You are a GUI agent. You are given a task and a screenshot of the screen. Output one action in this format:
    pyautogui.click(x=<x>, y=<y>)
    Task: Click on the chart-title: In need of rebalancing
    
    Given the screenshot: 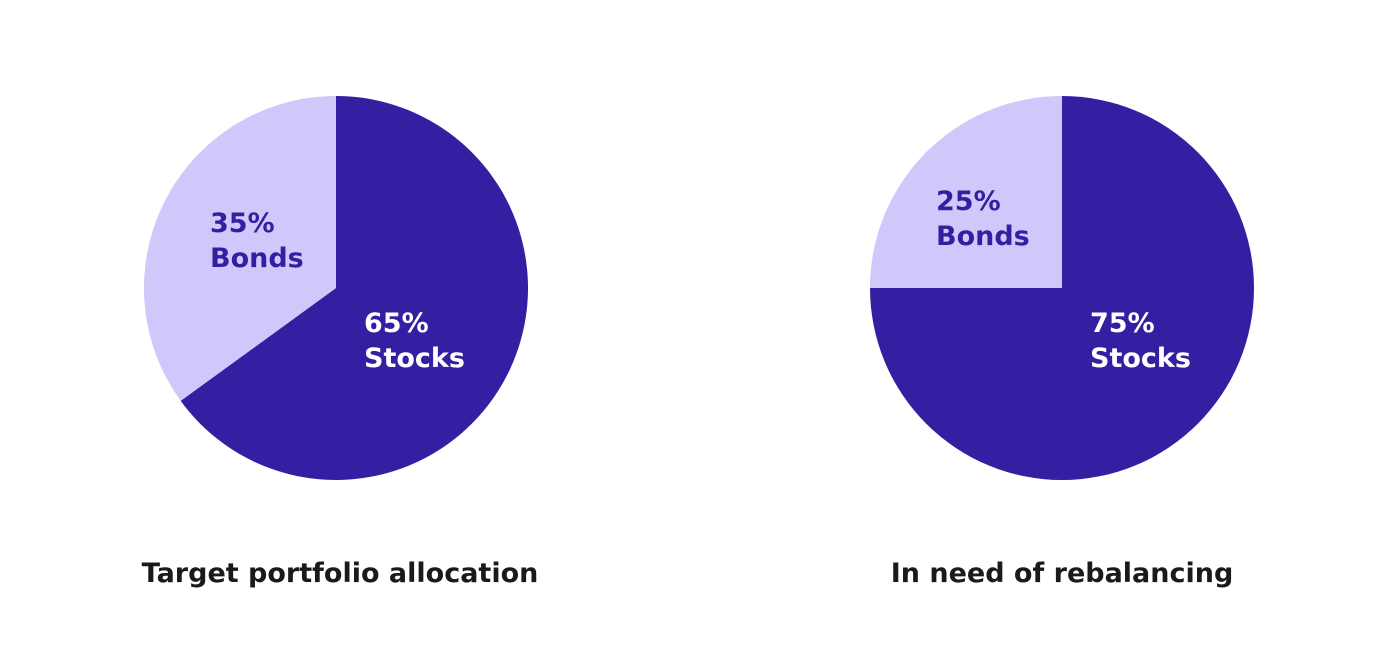 What is the action you would take?
    pyautogui.click(x=1062, y=573)
    